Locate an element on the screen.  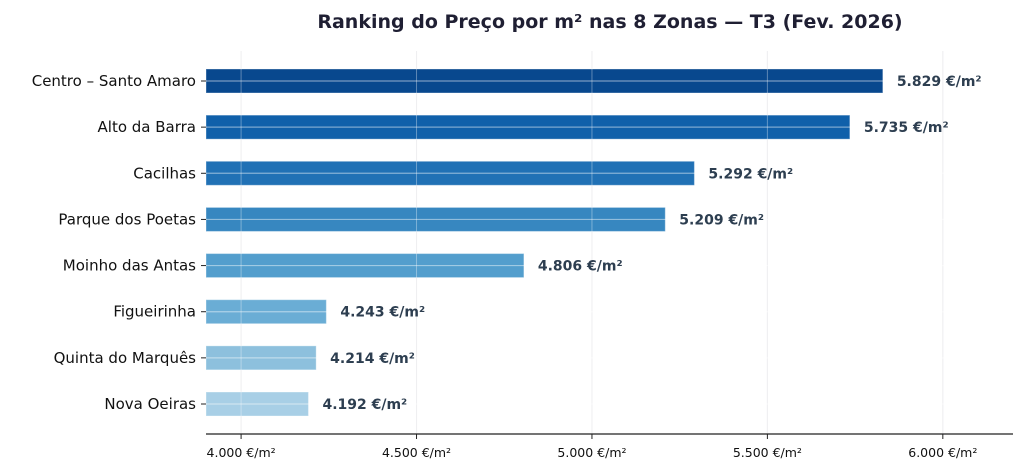
x-tick-label: 6.000 €/m² is located at coordinates (942, 452).